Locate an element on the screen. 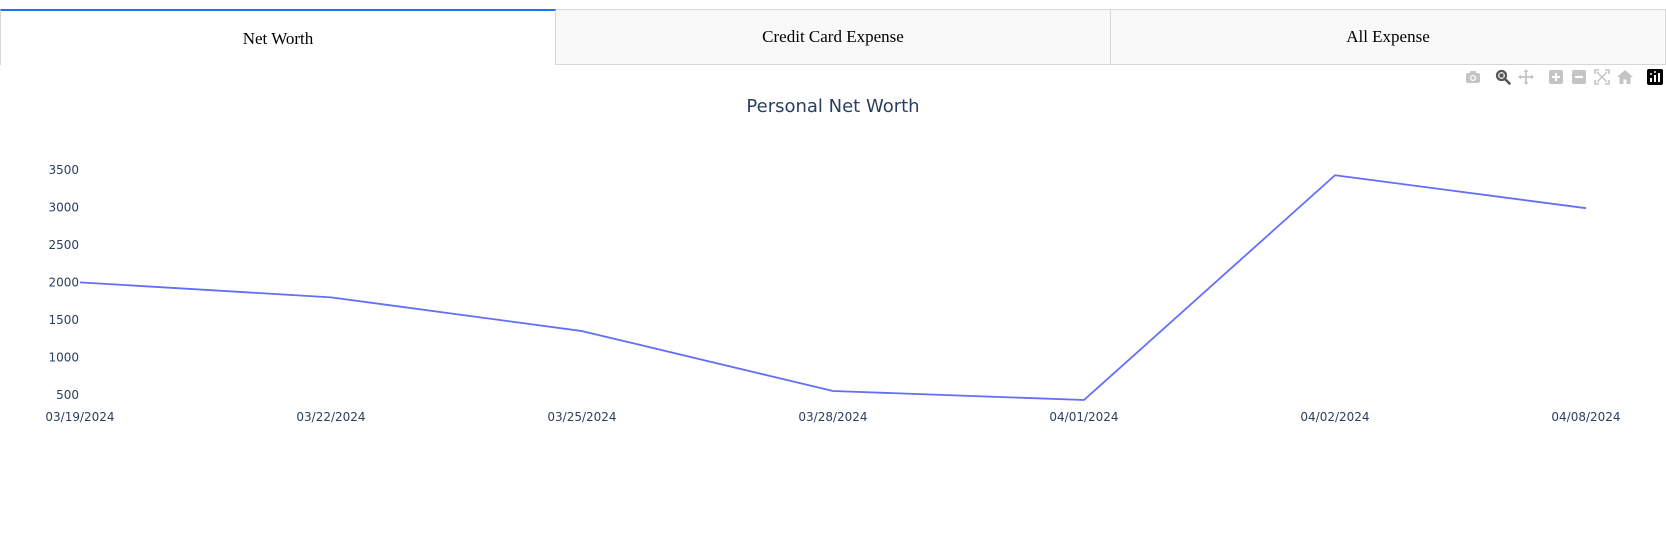 The height and width of the screenshot is (560, 1666). pan-icon is located at coordinates (1525, 77).